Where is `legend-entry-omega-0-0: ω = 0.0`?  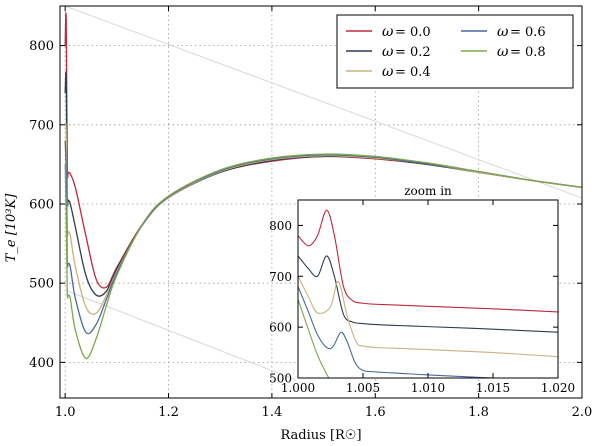 legend-entry-omega-0-0: ω = 0.0 is located at coordinates (388, 32).